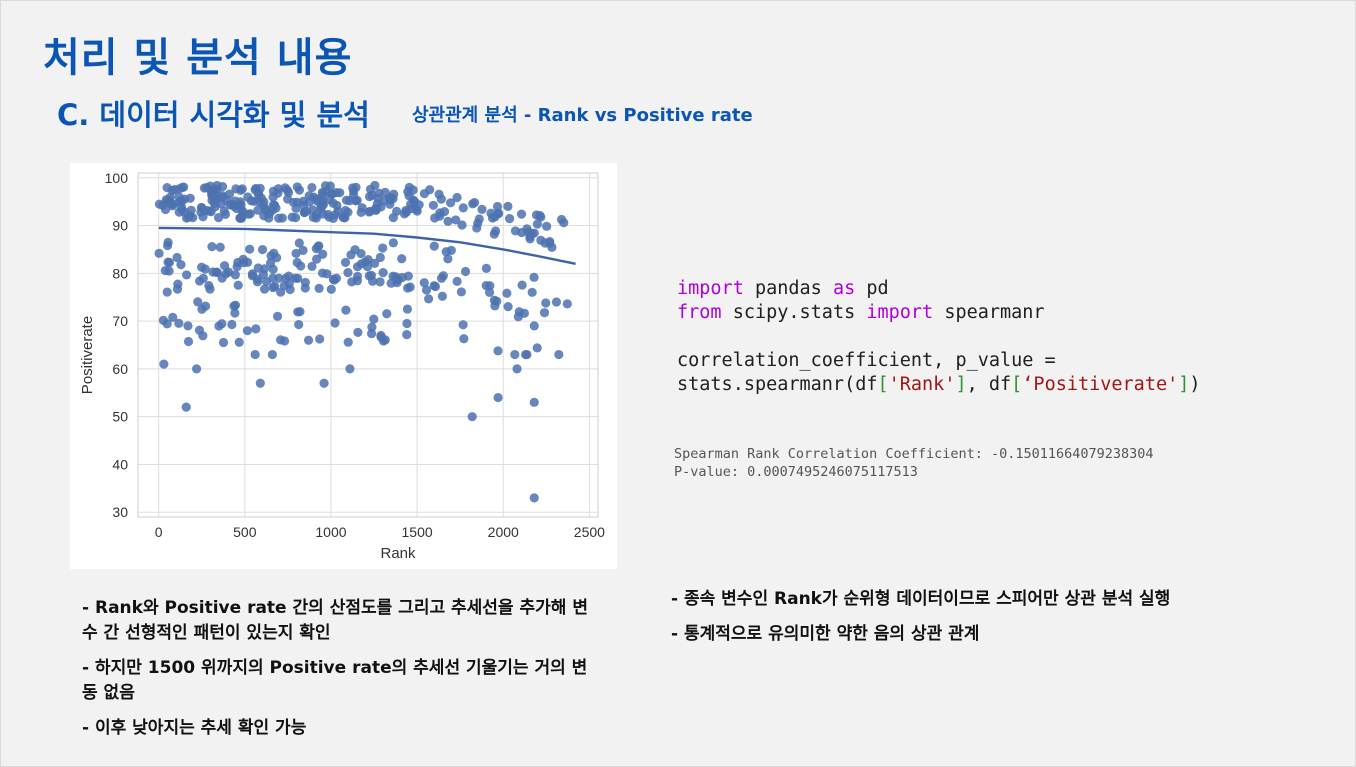  I want to click on code-bracket: [, so click(883, 384).